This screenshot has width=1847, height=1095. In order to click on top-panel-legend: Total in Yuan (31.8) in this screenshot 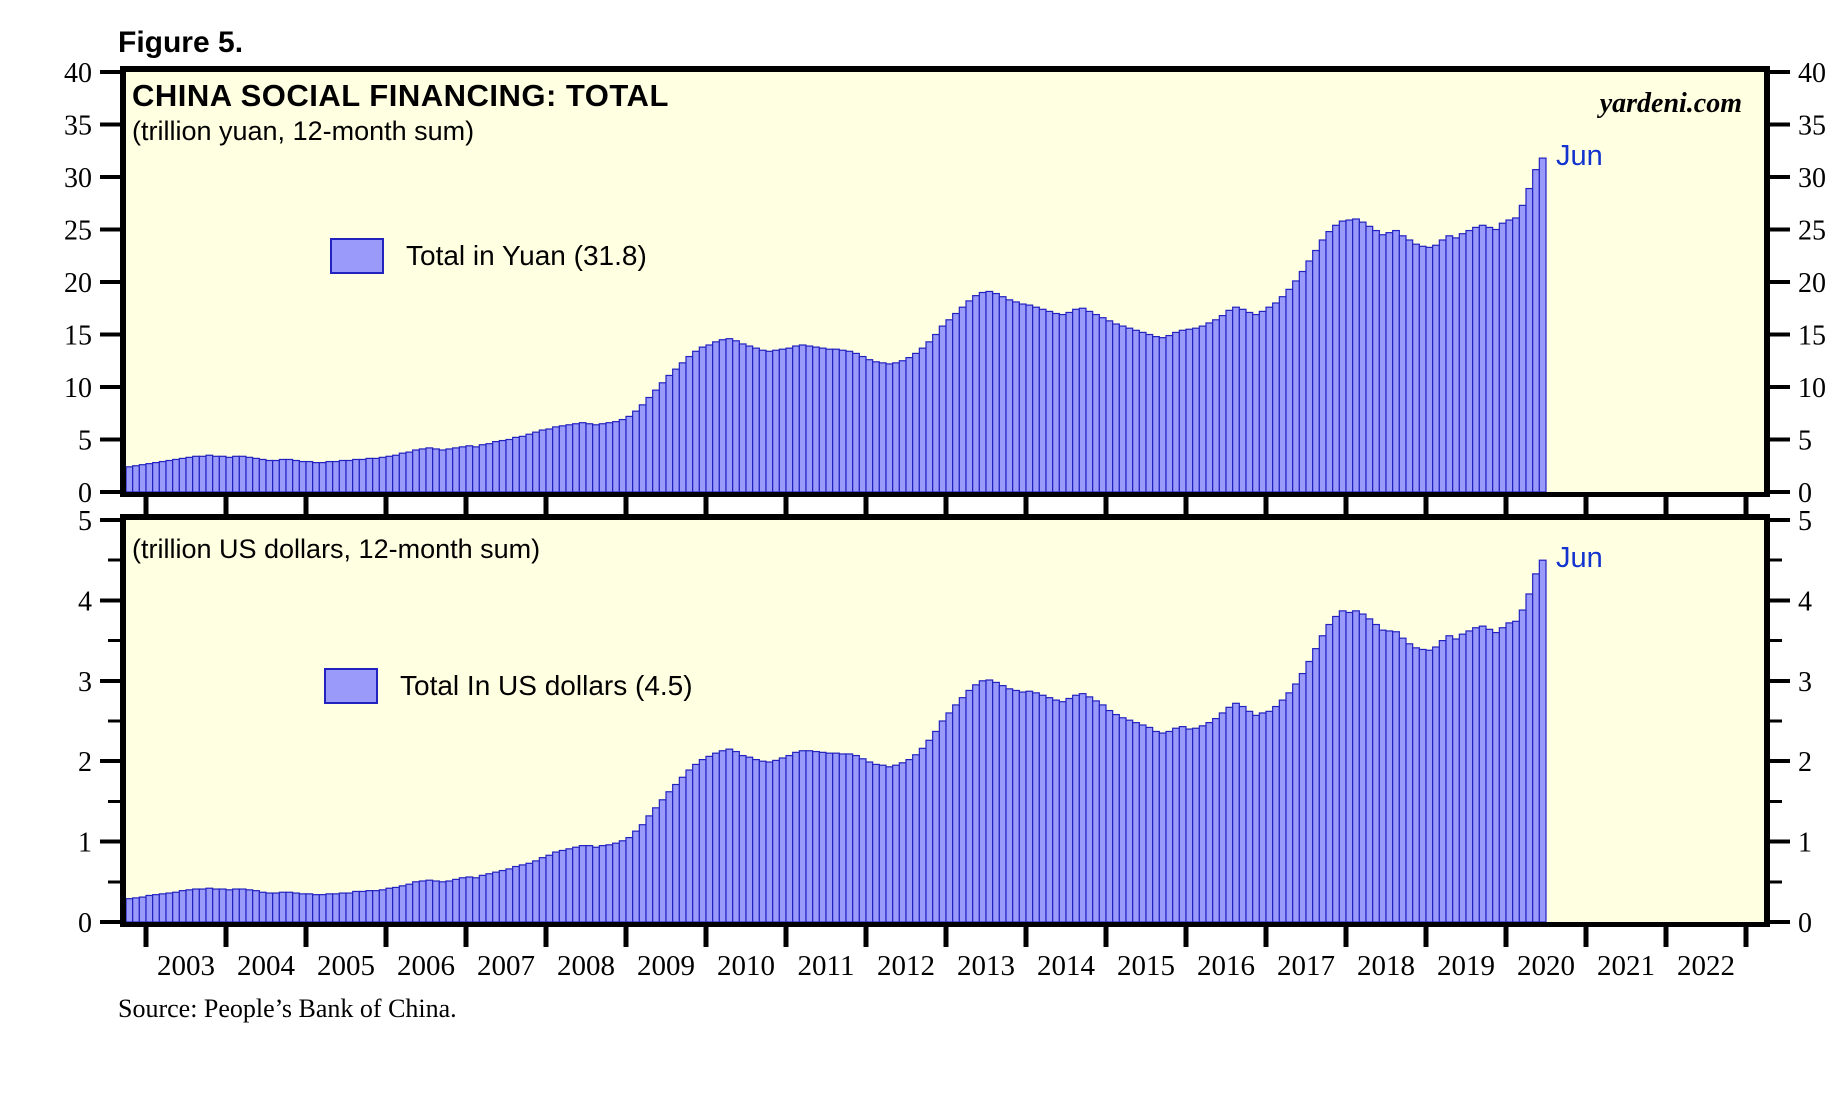, I will do `click(488, 256)`.